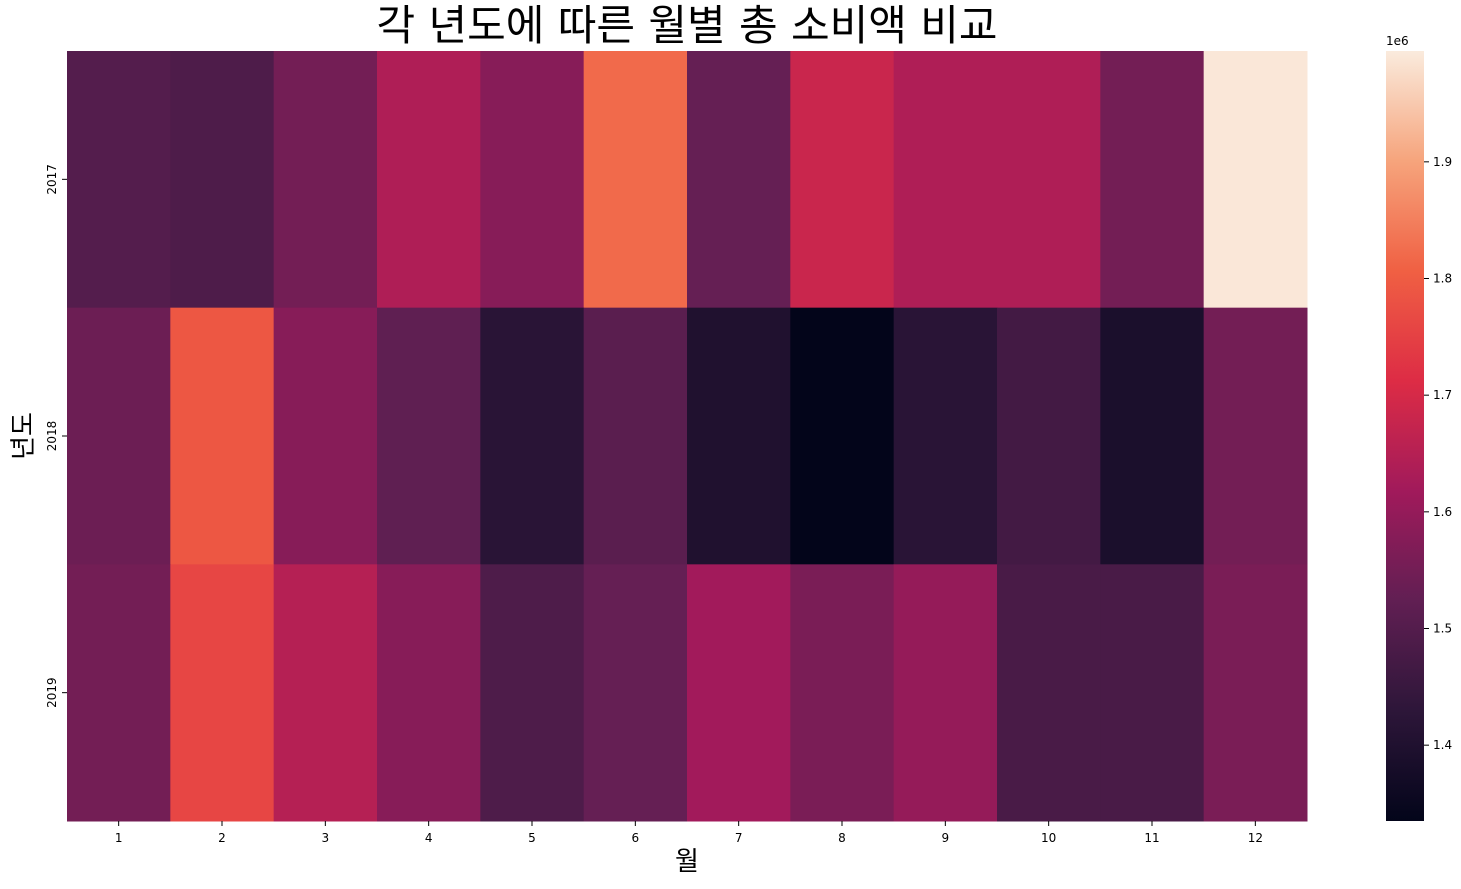  What do you see at coordinates (1397, 41) in the screenshot?
I see `colorbar-multiplier: 1e6` at bounding box center [1397, 41].